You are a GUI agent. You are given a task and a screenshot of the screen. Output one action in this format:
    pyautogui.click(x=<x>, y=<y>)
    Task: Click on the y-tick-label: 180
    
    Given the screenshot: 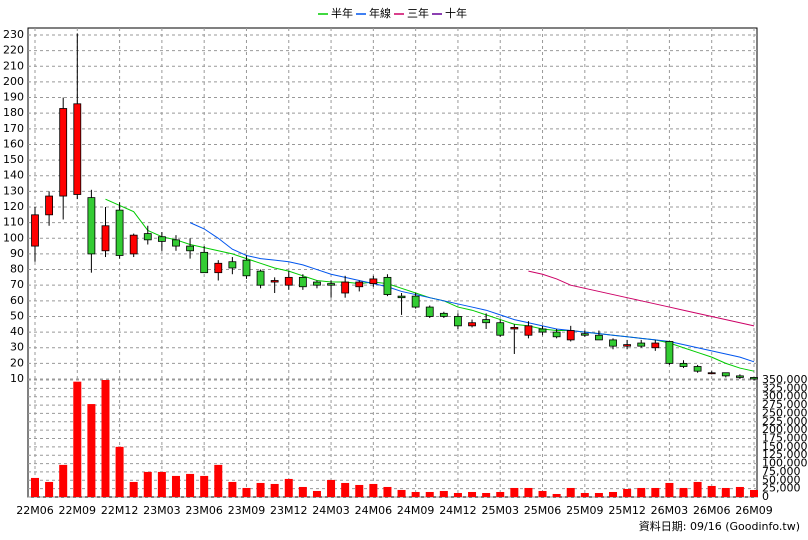 What is the action you would take?
    pyautogui.click(x=13, y=112)
    